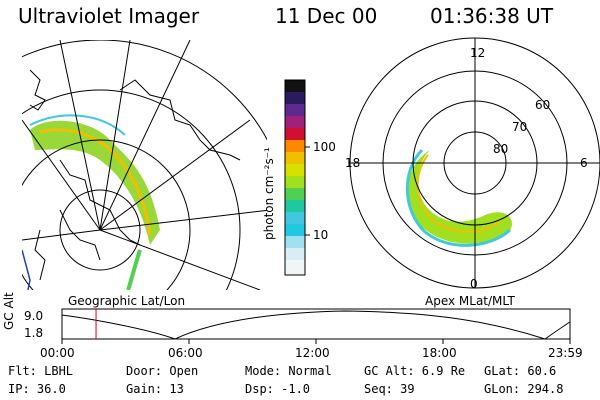 The height and width of the screenshot is (400, 600). What do you see at coordinates (162, 371) in the screenshot?
I see `status-door: Door: Open` at bounding box center [162, 371].